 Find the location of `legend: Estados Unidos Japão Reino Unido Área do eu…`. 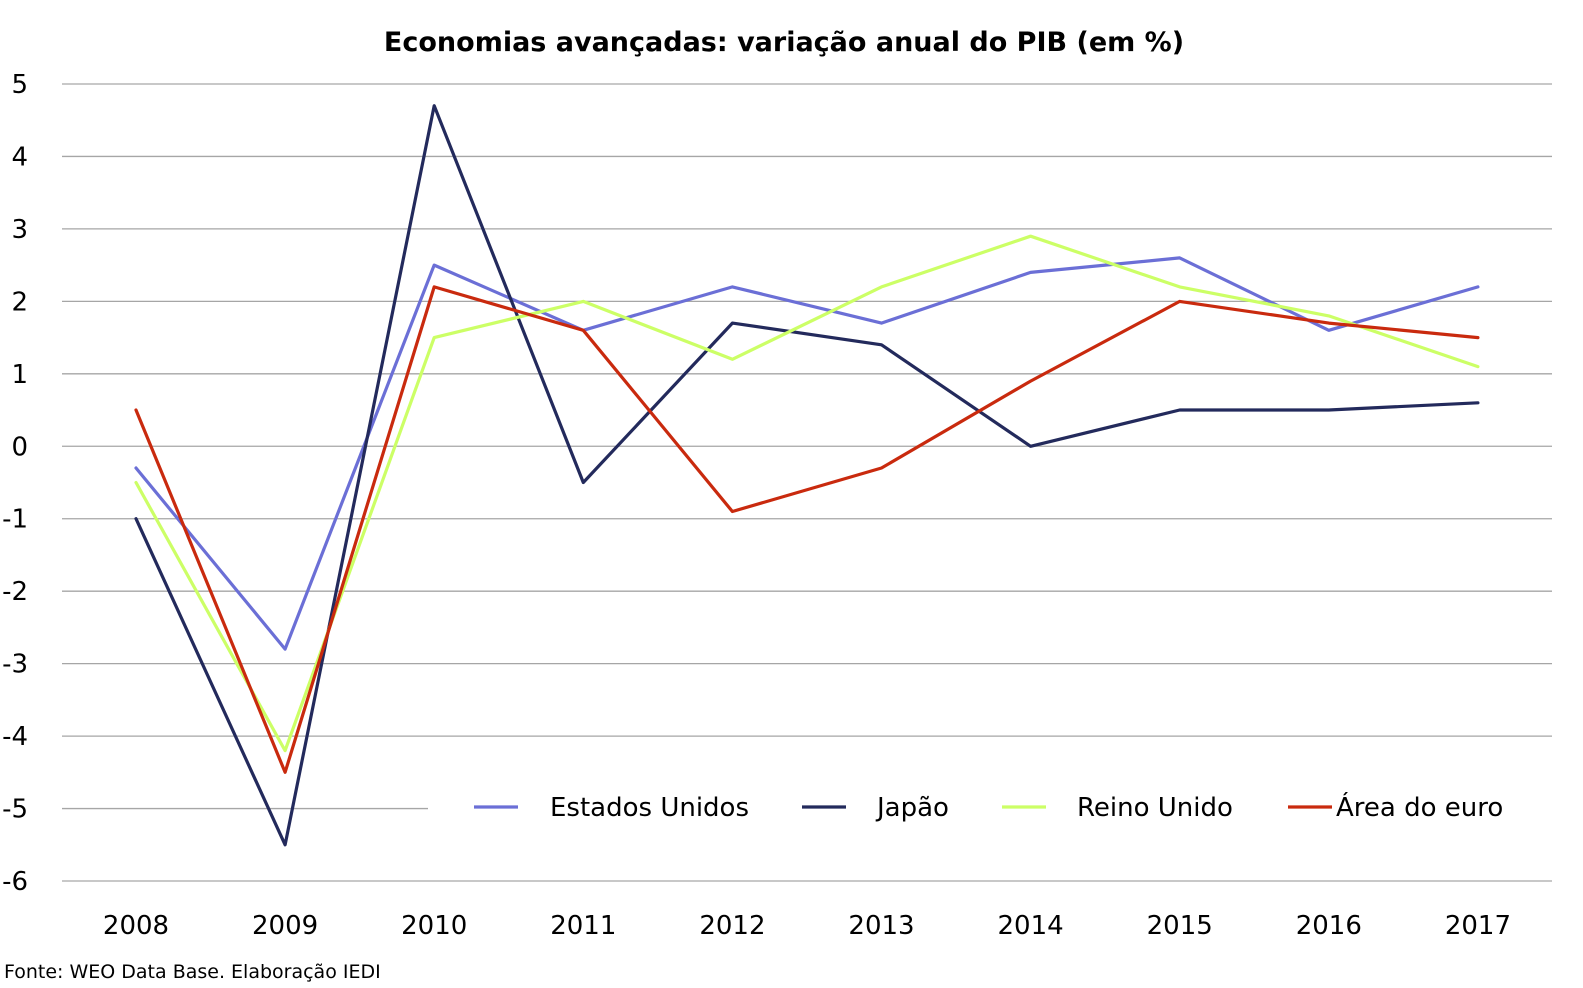

legend: Estados Unidos Japão Reino Unido Área do eu… is located at coordinates (988, 807).